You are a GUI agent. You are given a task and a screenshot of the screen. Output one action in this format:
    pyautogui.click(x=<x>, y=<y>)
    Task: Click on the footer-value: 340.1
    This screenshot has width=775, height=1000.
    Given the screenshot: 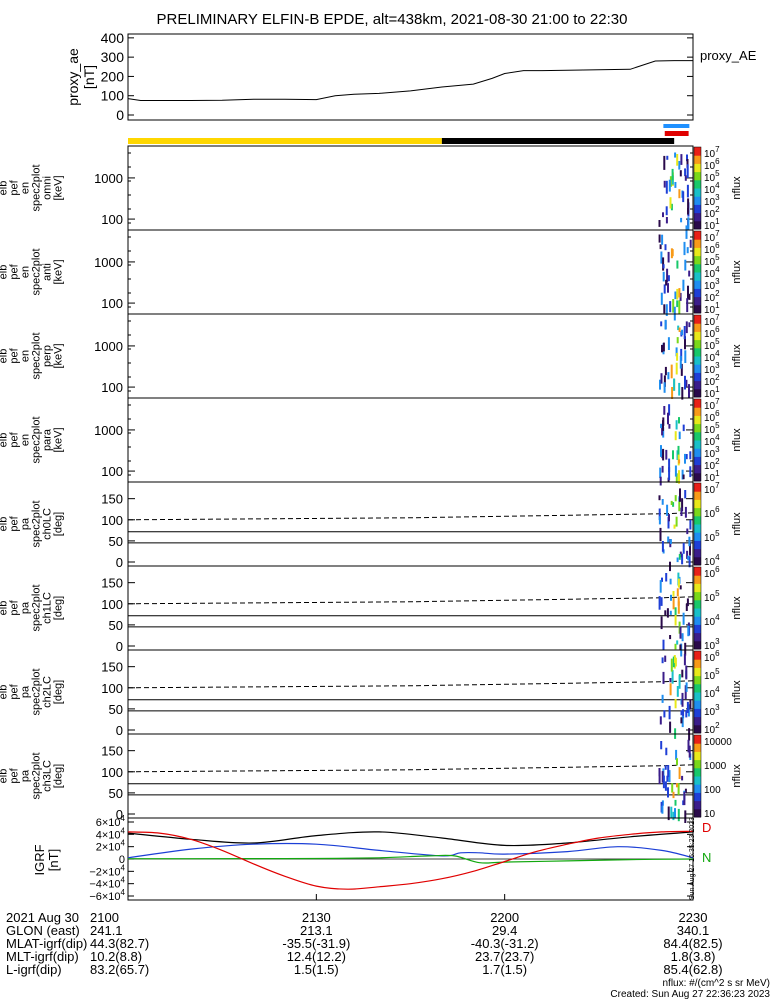 What is the action you would take?
    pyautogui.click(x=693, y=930)
    